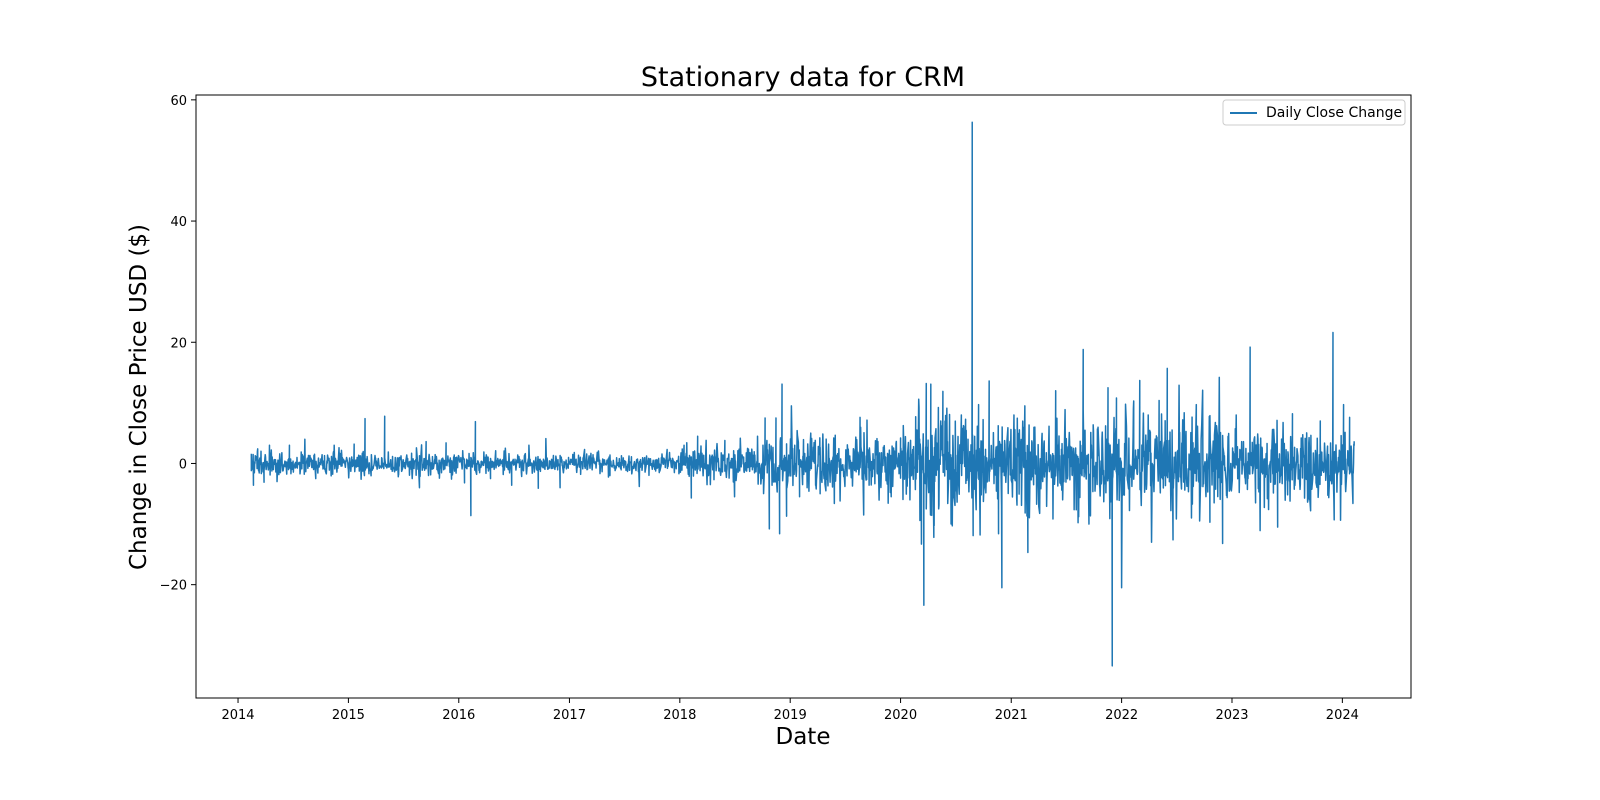 The height and width of the screenshot is (800, 1600). I want to click on legend: Daily Close Change, so click(1314, 112).